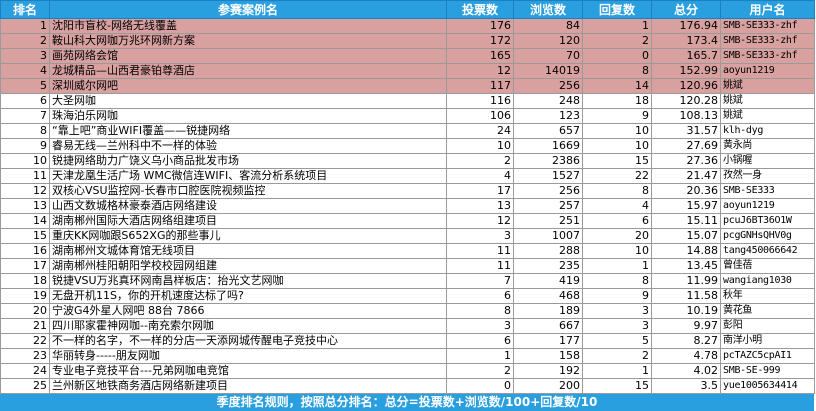 The height and width of the screenshot is (411, 816). Describe the element at coordinates (25, 296) in the screenshot. I see `rank-cell: 19` at that location.